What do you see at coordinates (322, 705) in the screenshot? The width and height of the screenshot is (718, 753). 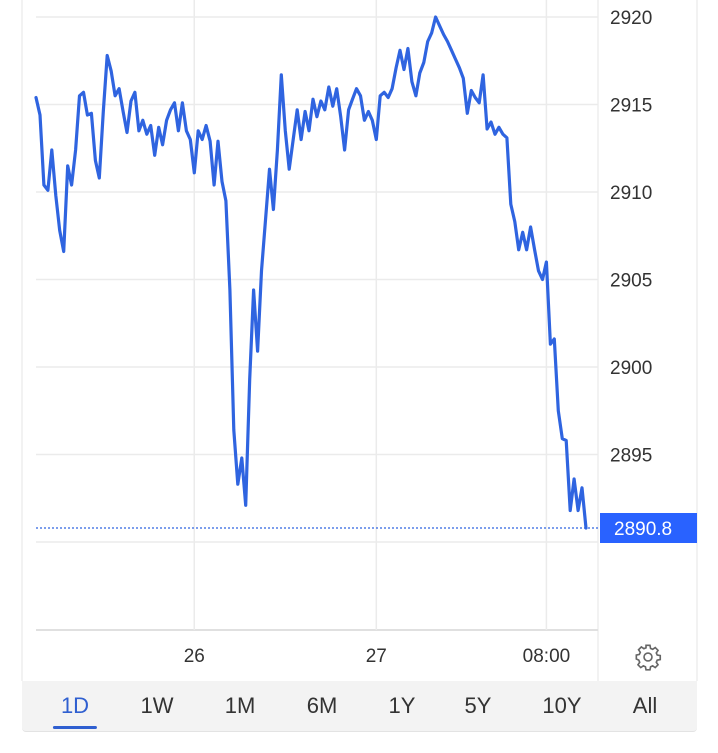 I see `tab-6m: 6M` at bounding box center [322, 705].